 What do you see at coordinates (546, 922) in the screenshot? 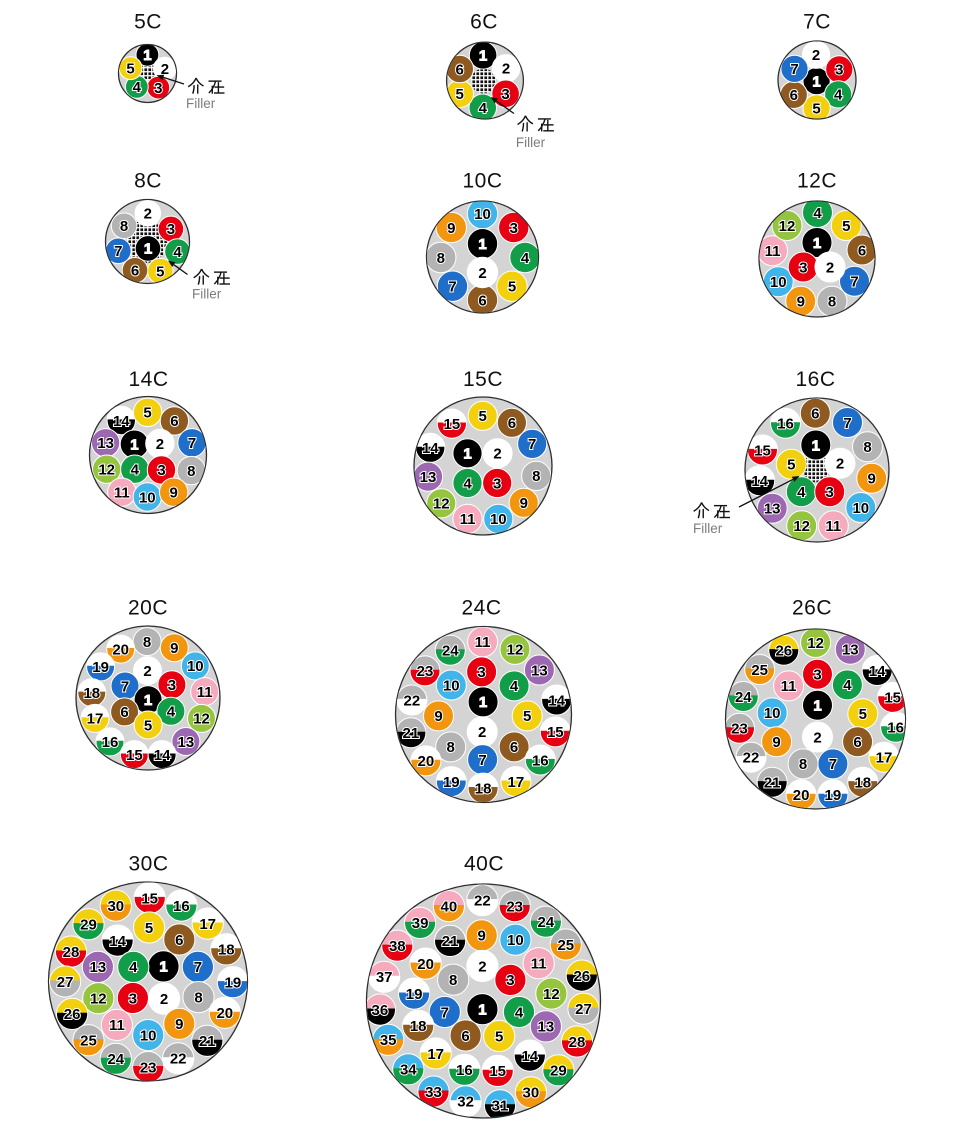
I see `svg-text: 24` at bounding box center [546, 922].